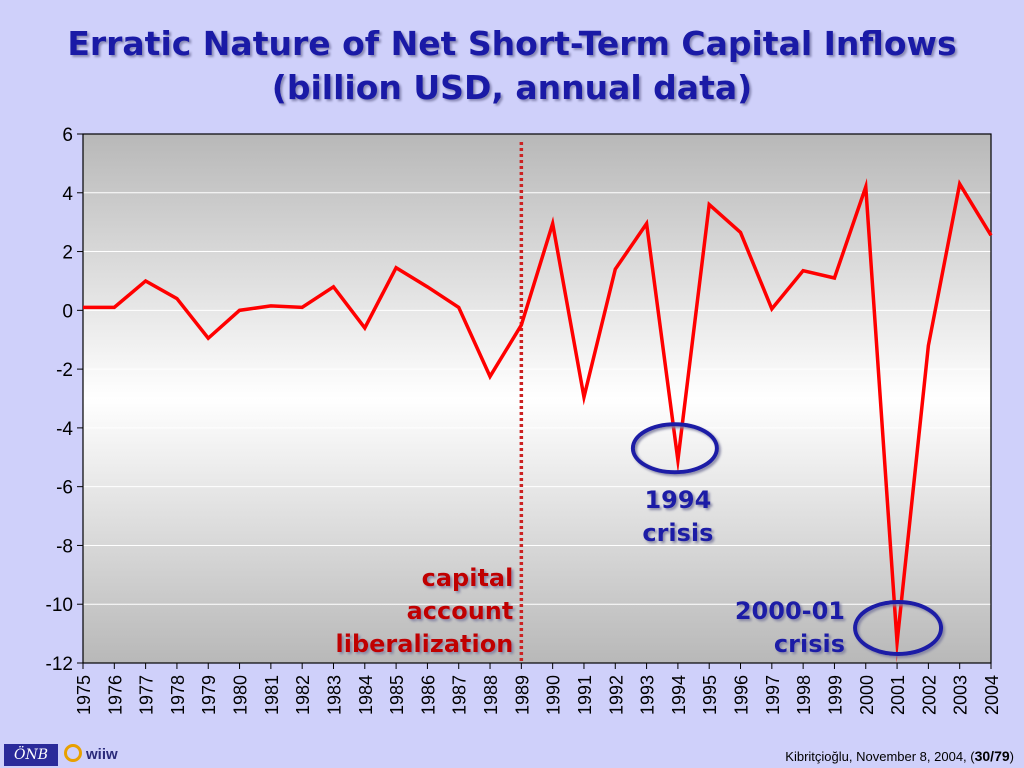 This screenshot has width=1024, height=768. What do you see at coordinates (880, 756) in the screenshot?
I see `footer-citation-text: Kibritçioğlu, November 8, 2004, (` at bounding box center [880, 756].